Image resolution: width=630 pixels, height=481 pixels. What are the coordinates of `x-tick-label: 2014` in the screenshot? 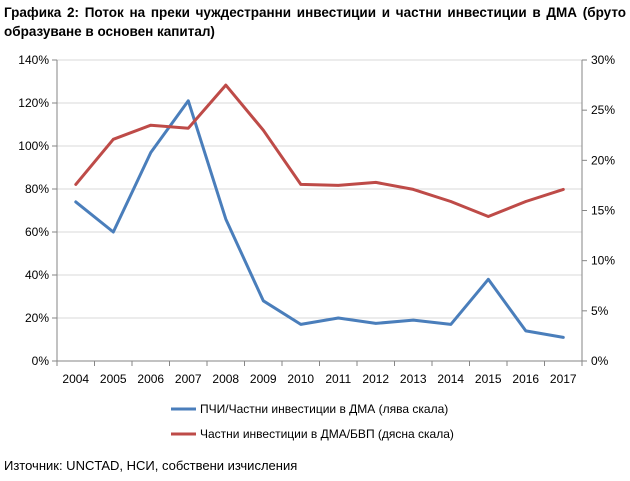 It's located at (450, 379).